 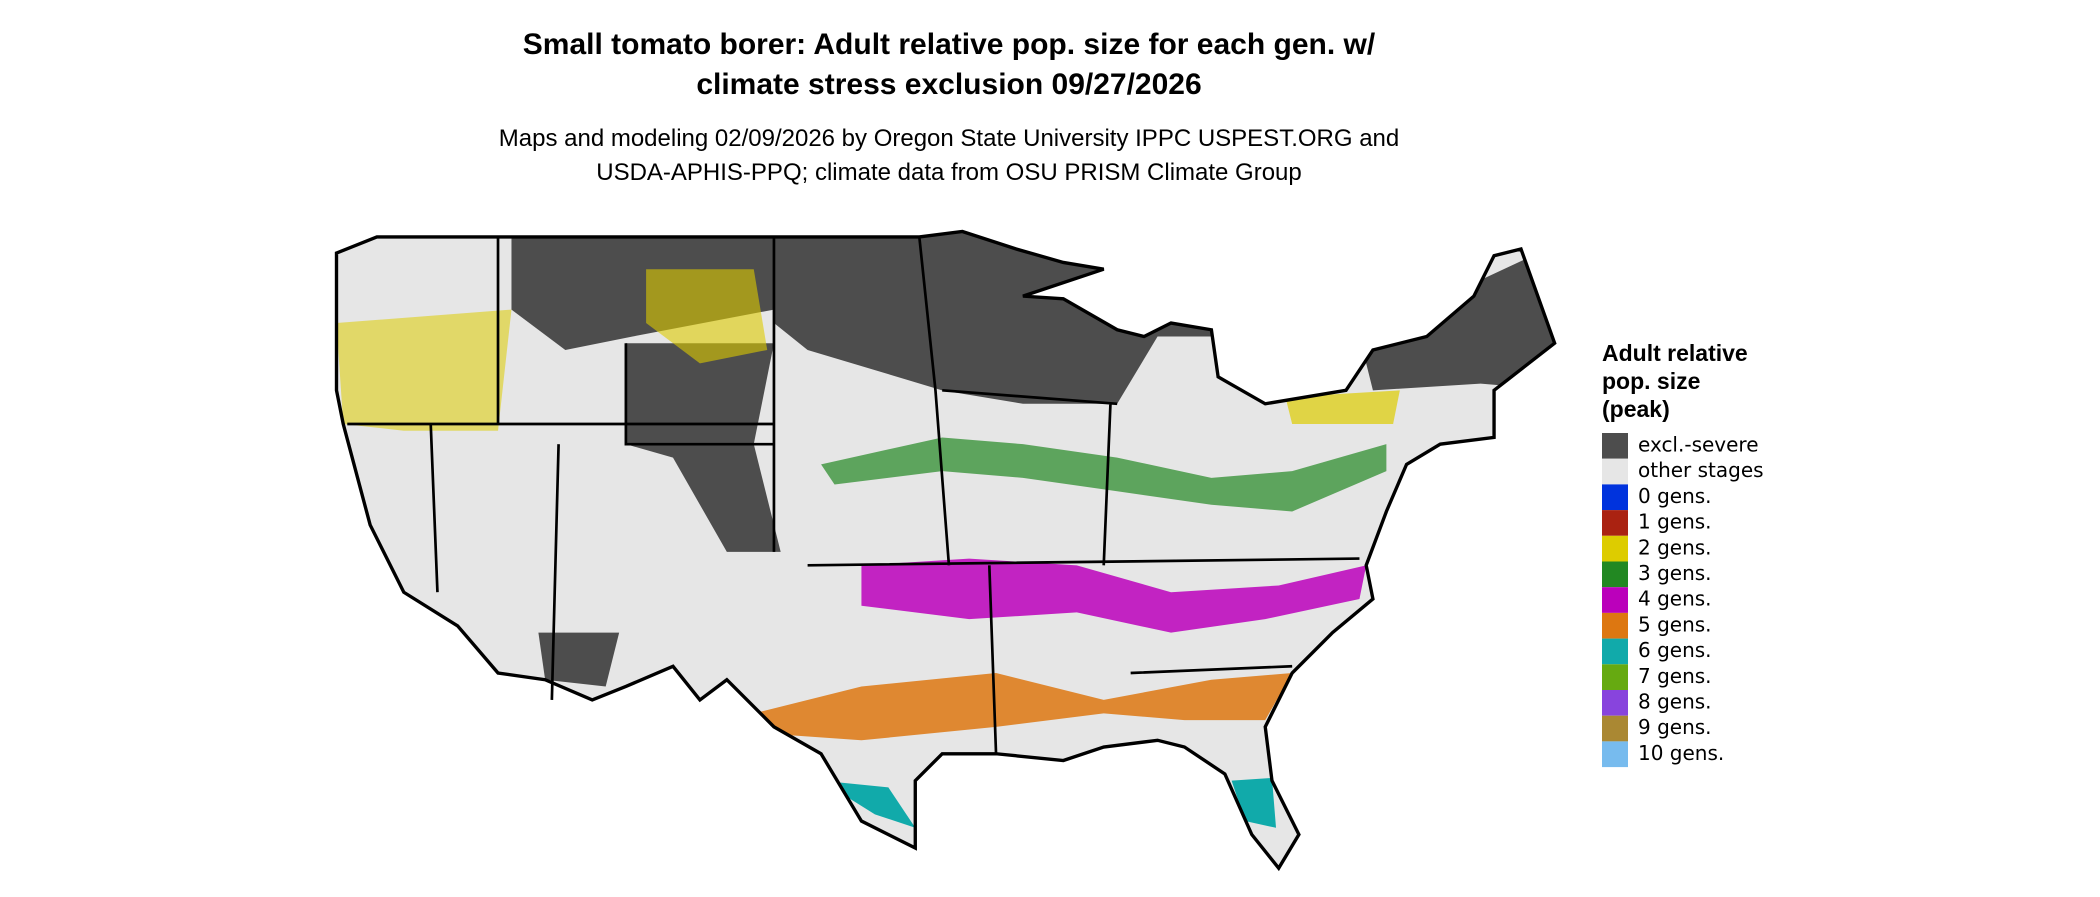 I want to click on three-gen-area, so click(x=1104, y=474).